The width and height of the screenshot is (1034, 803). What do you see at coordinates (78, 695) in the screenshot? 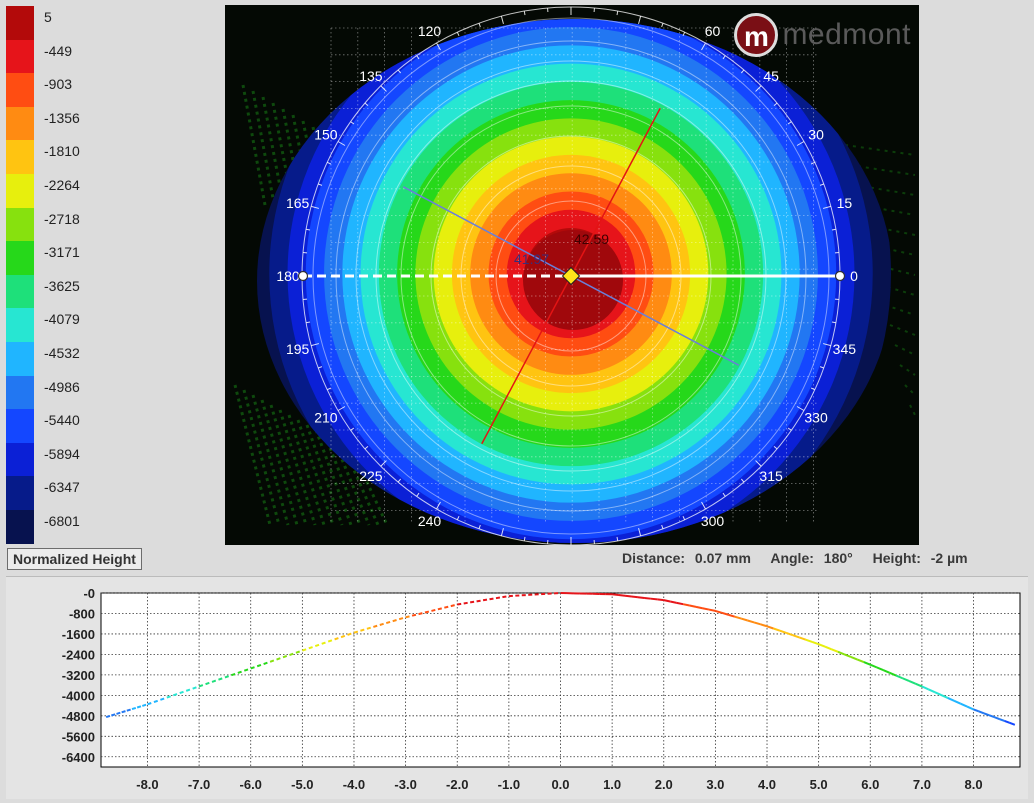
I see `y-tick-label: -4000` at bounding box center [78, 695].